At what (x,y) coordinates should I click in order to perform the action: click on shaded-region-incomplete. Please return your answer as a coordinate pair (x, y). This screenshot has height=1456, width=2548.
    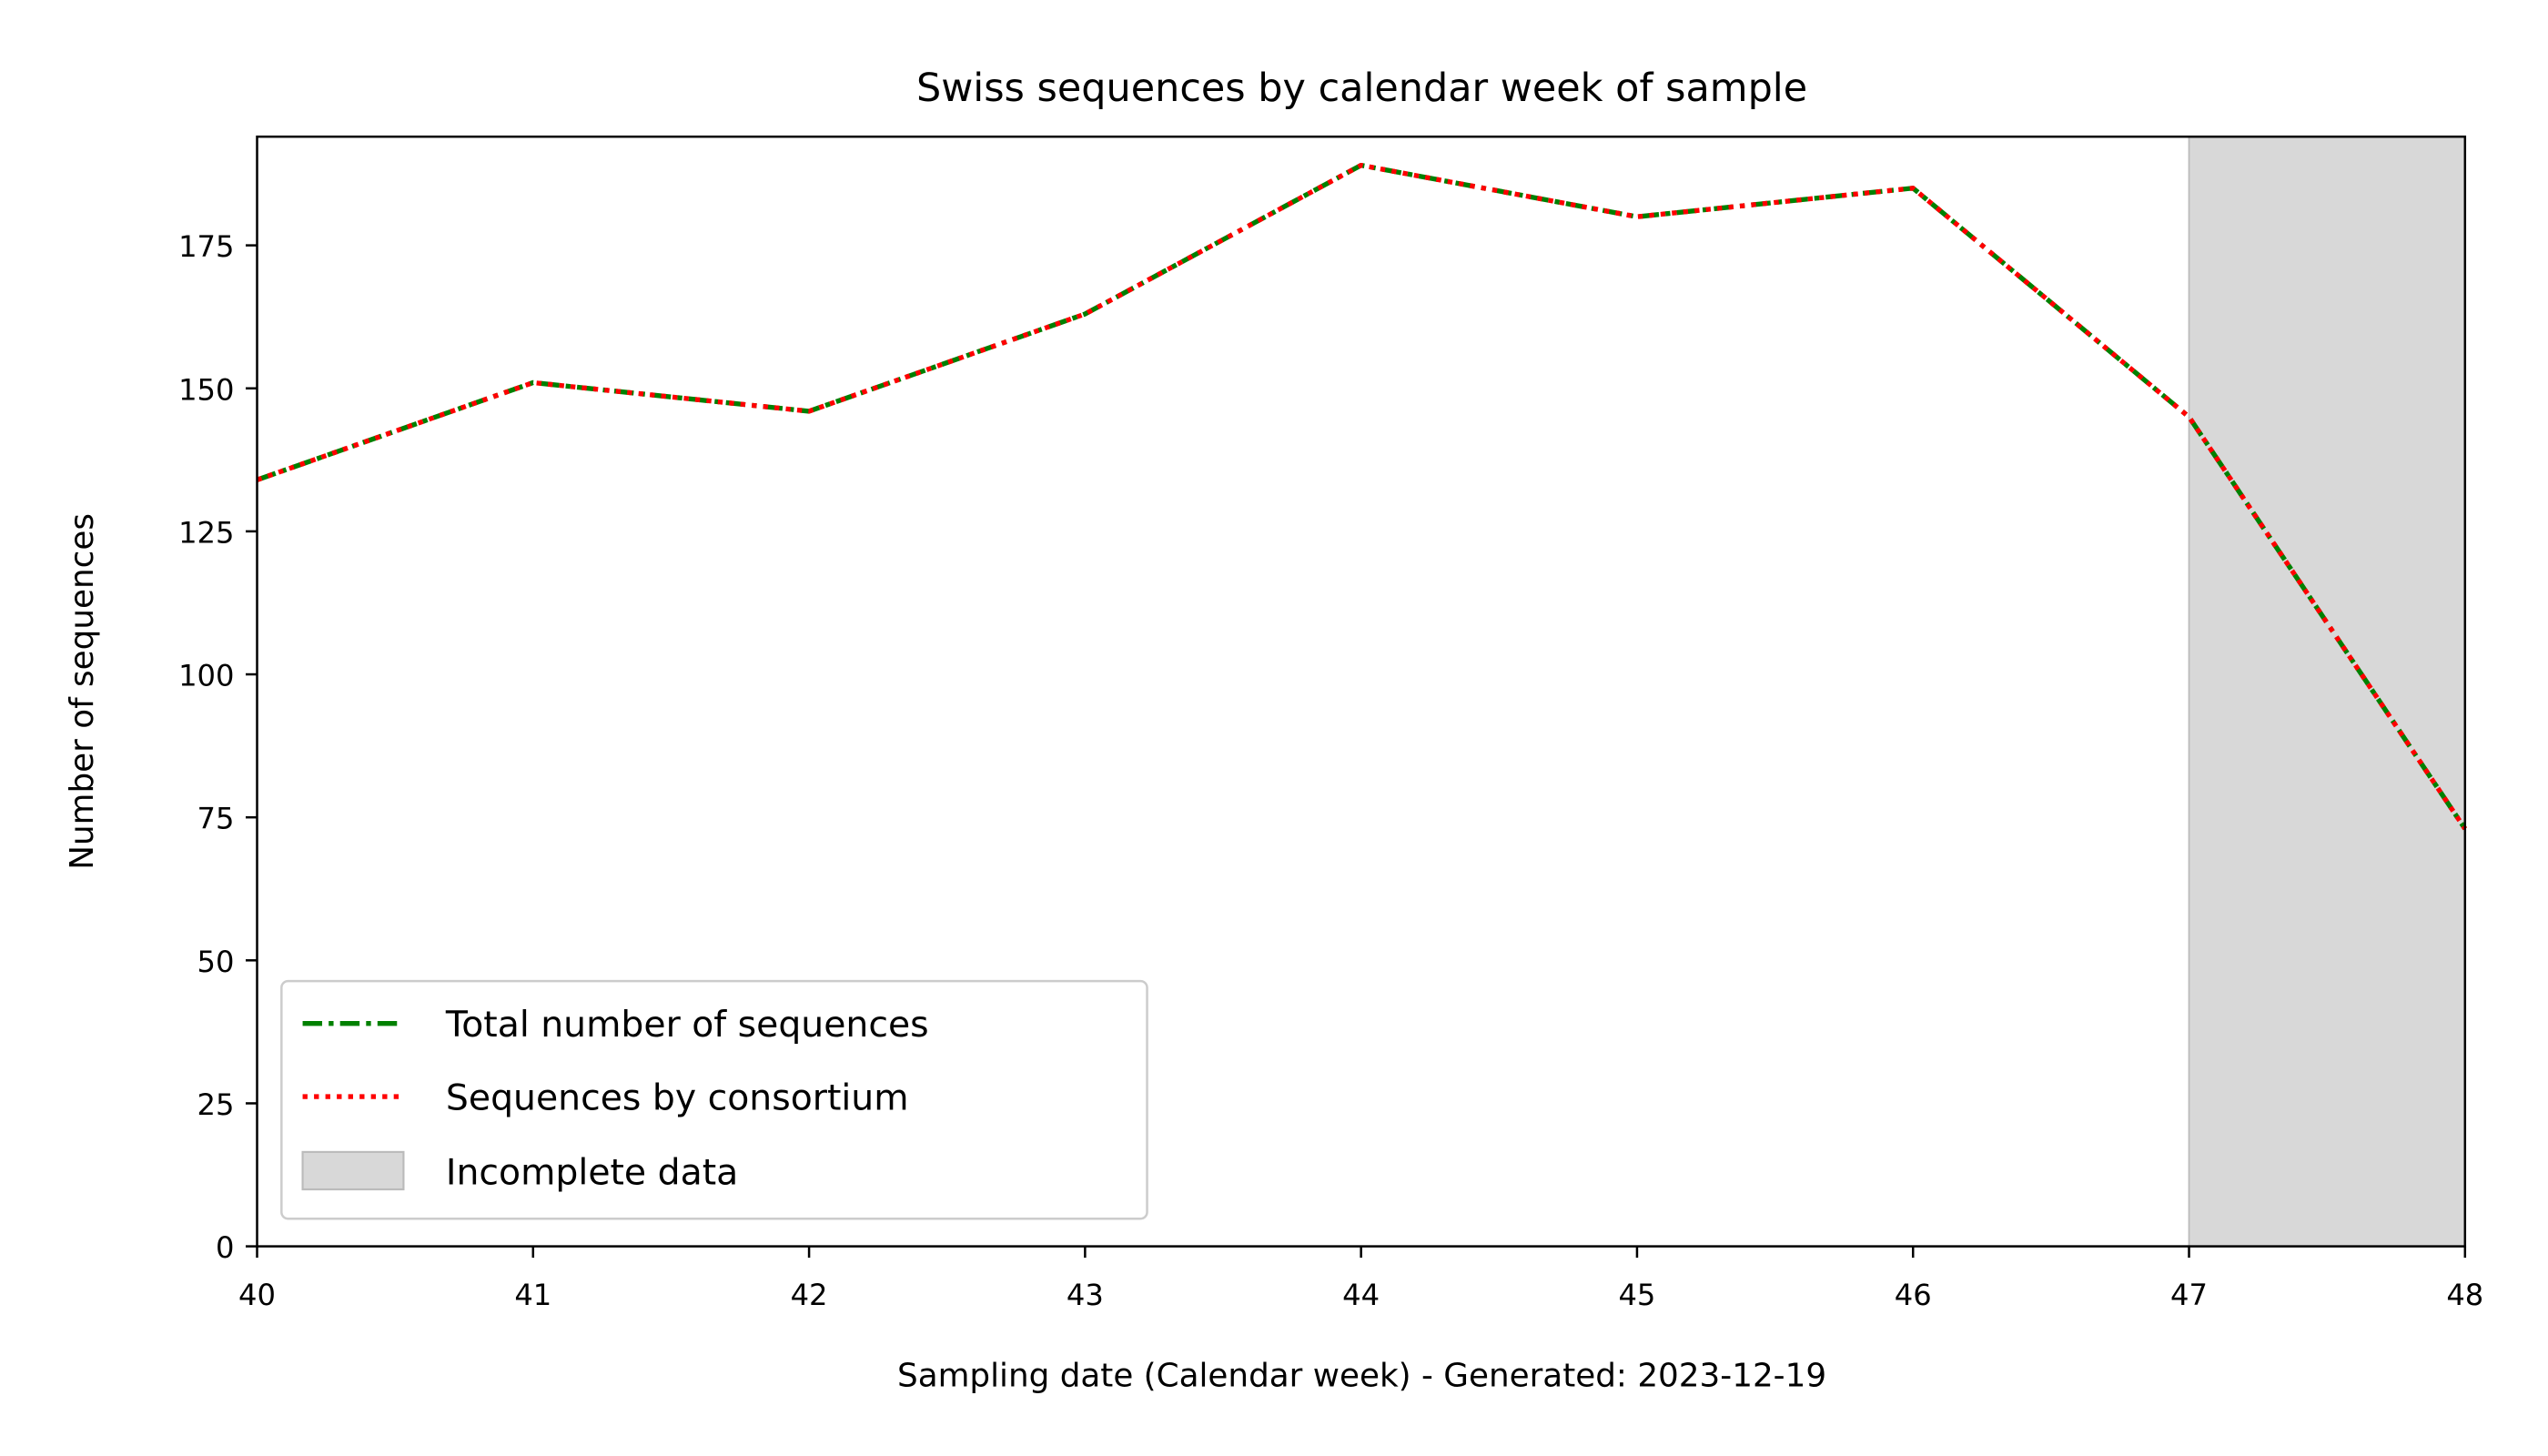
    Looking at the image, I should click on (2327, 692).